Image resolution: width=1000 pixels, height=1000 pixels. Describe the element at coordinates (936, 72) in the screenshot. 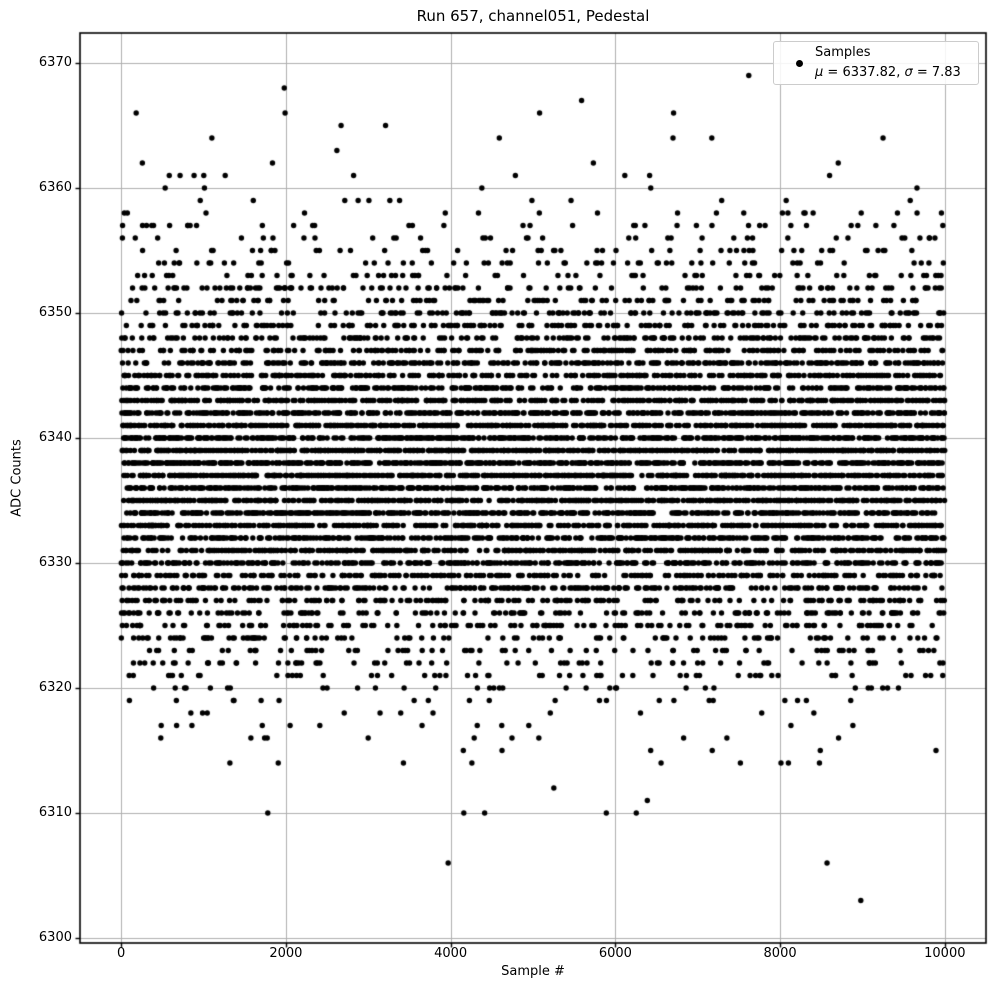

I see `sigma-value: = 7.83` at that location.